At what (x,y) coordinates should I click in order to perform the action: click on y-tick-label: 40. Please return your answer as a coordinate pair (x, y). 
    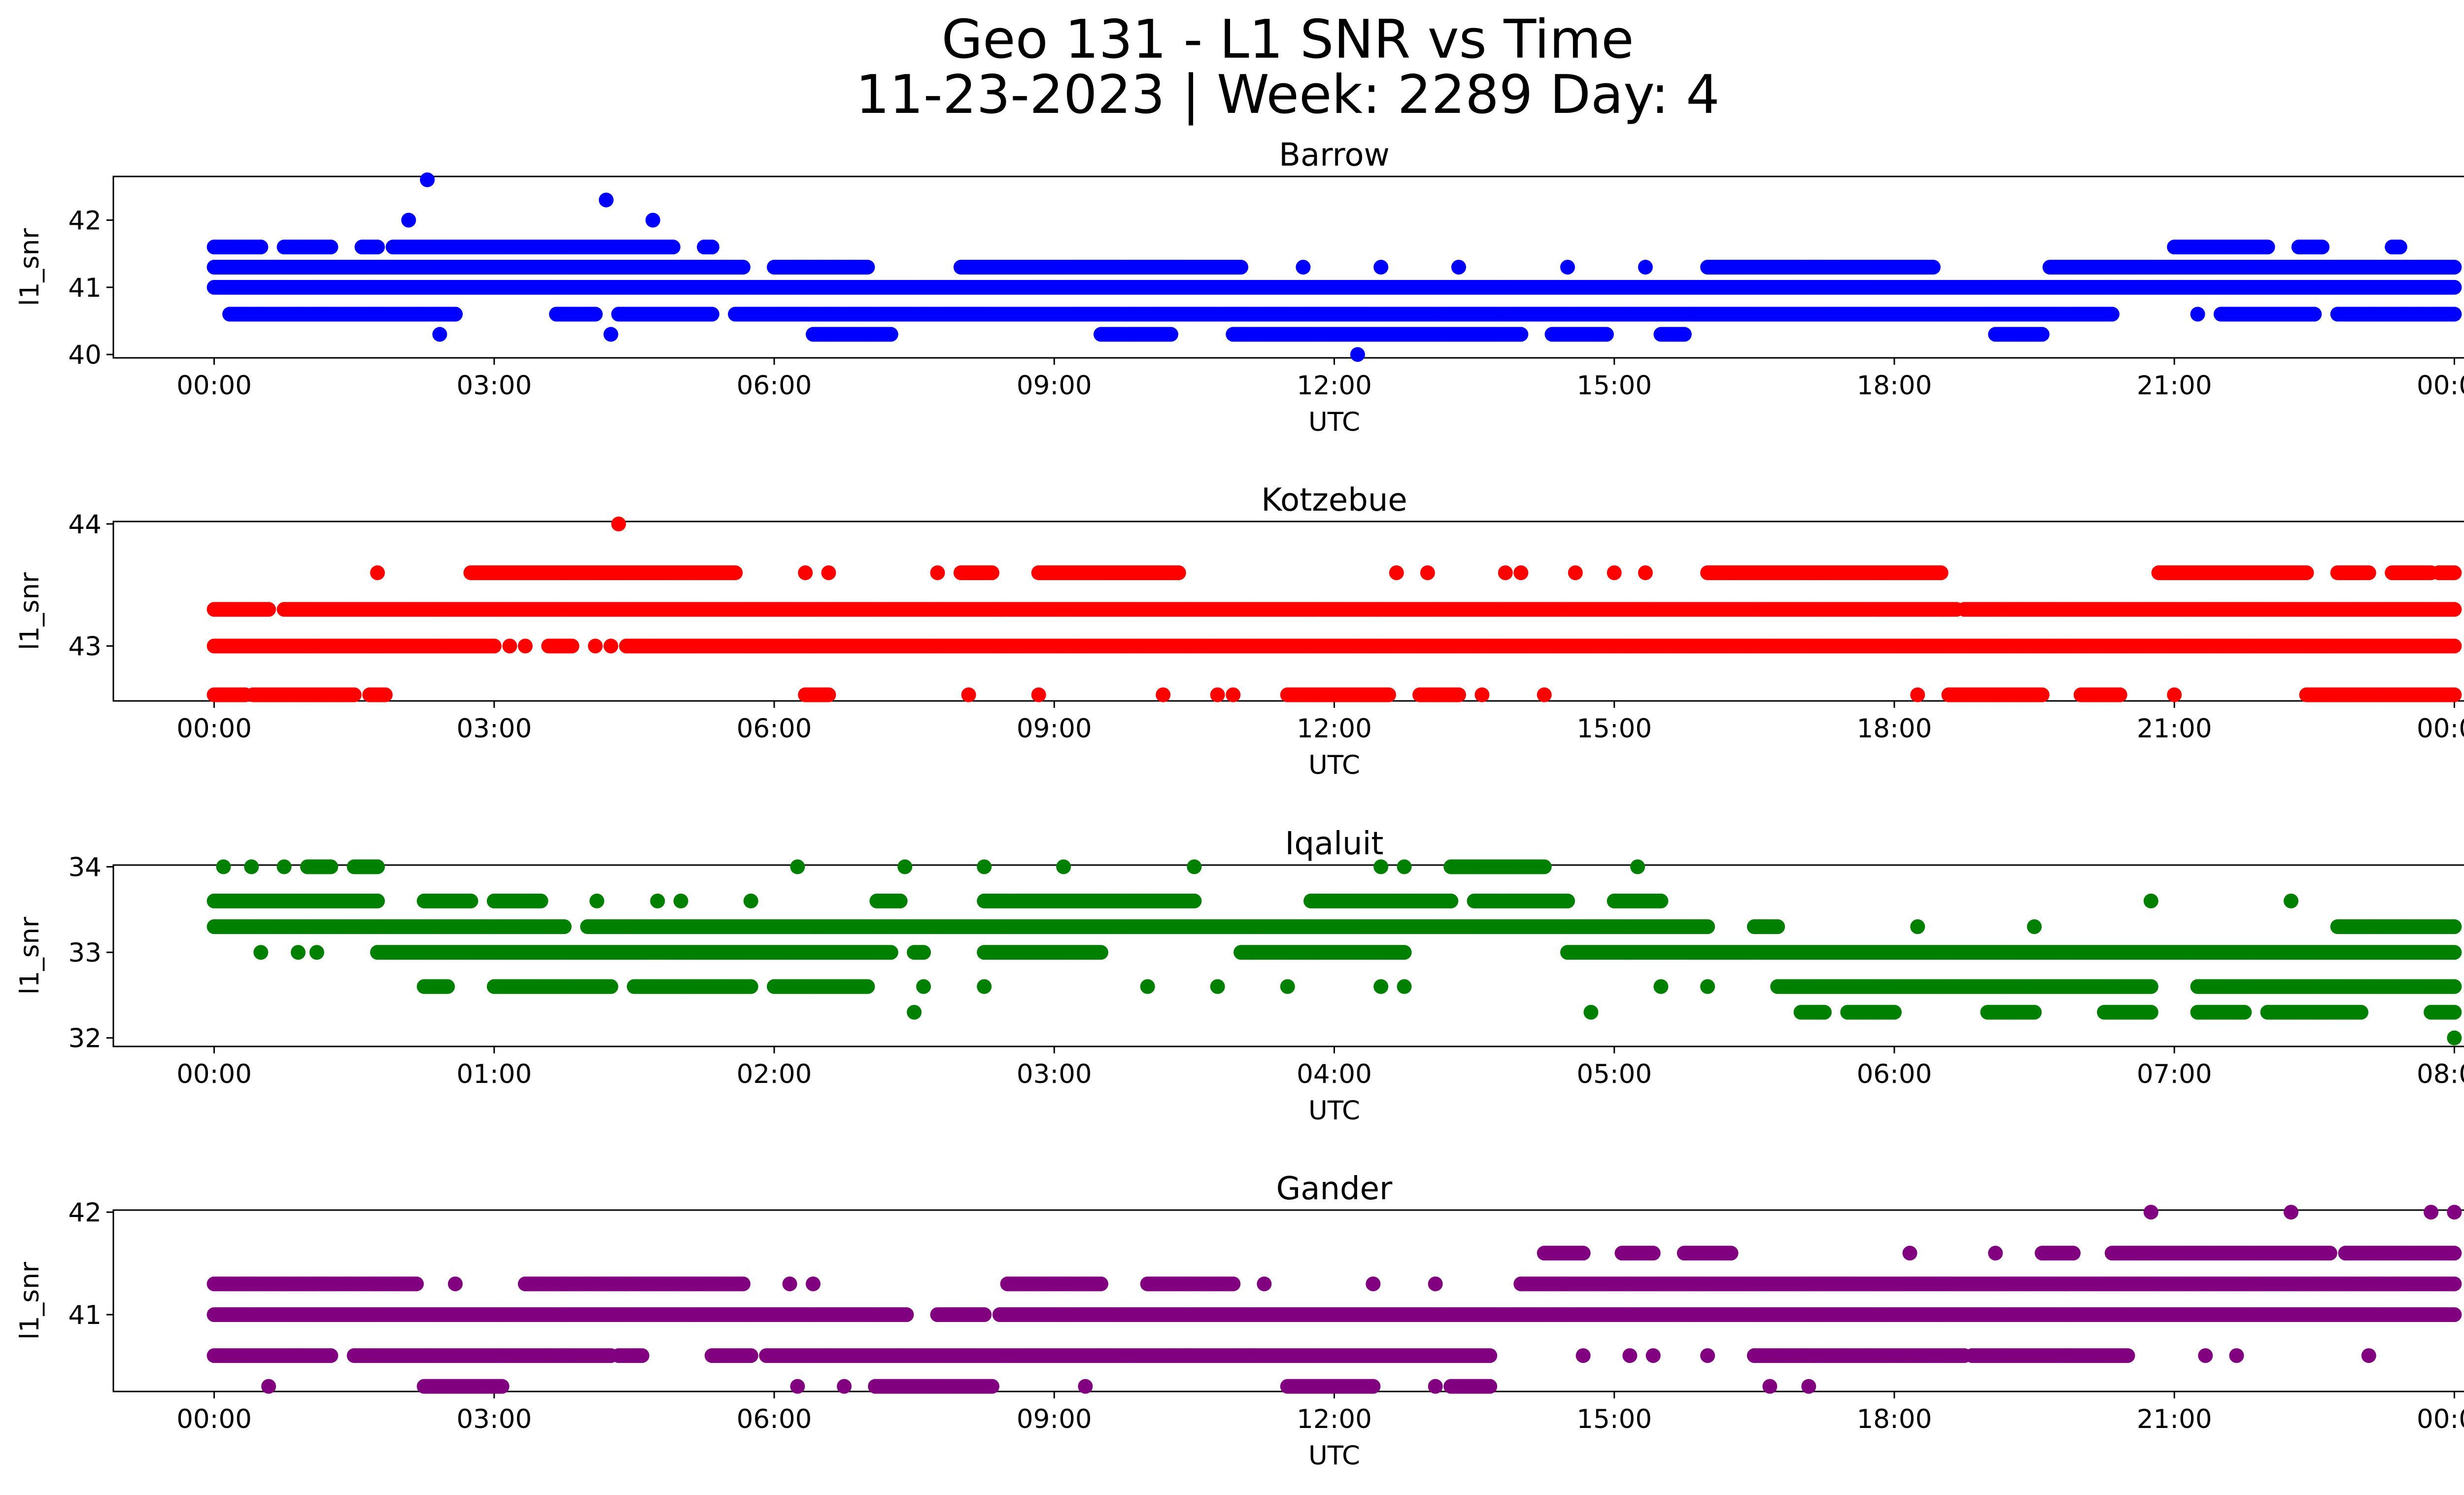
    Looking at the image, I should click on (85, 355).